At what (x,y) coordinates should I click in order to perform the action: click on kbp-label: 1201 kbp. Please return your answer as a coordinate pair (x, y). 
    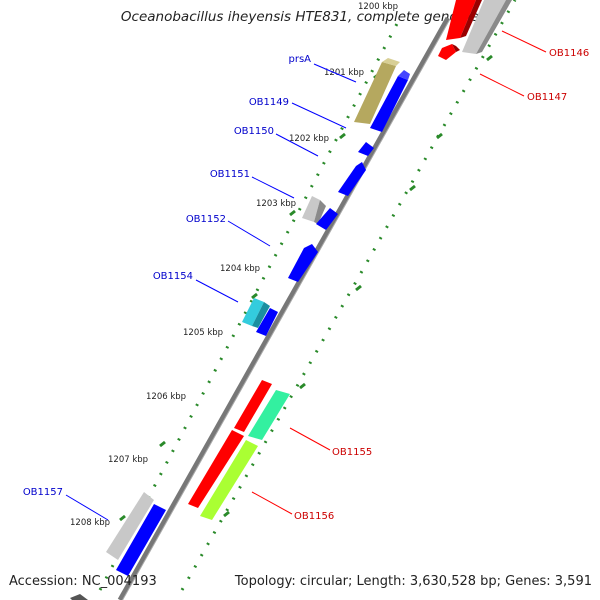
    Looking at the image, I should click on (344, 73).